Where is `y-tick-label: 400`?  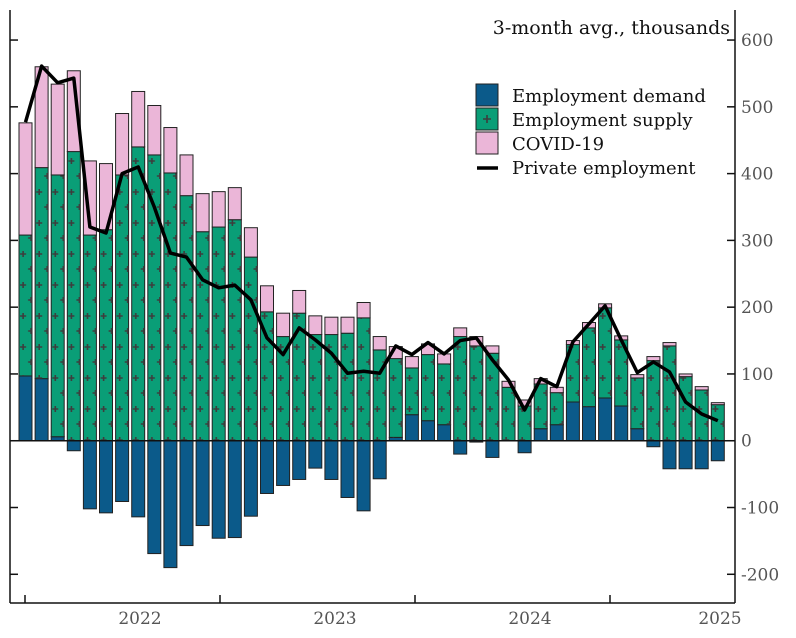
y-tick-label: 400 is located at coordinates (757, 175).